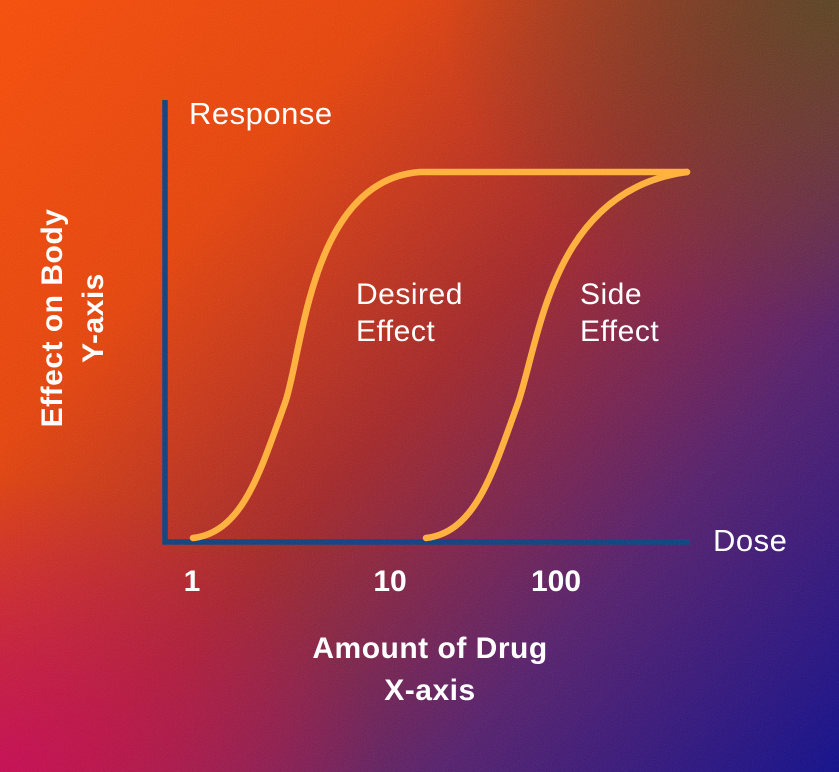  What do you see at coordinates (556, 581) in the screenshot?
I see `x-tick-100: 100` at bounding box center [556, 581].